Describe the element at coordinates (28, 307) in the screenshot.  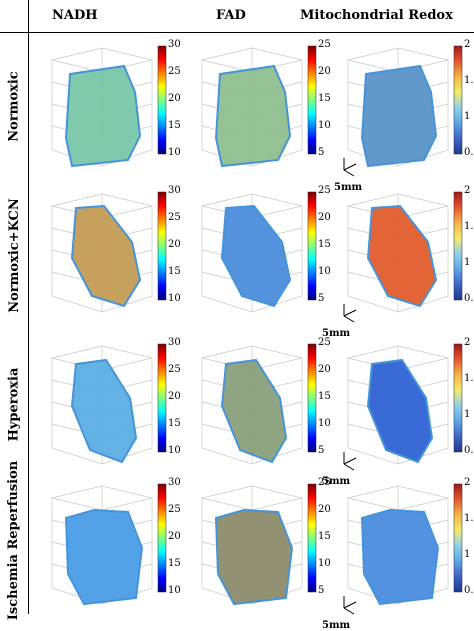
I see `column-divider` at that location.